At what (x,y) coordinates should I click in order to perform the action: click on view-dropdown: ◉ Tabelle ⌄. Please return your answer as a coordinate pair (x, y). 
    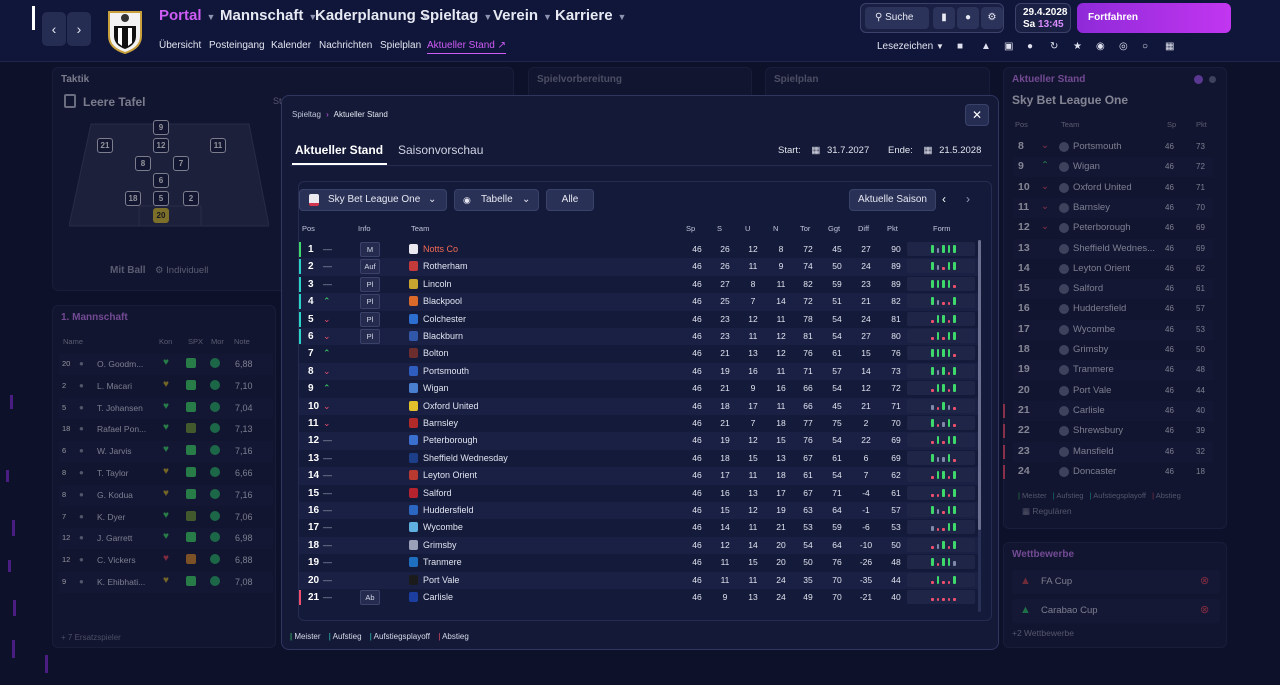
    Looking at the image, I should click on (496, 200).